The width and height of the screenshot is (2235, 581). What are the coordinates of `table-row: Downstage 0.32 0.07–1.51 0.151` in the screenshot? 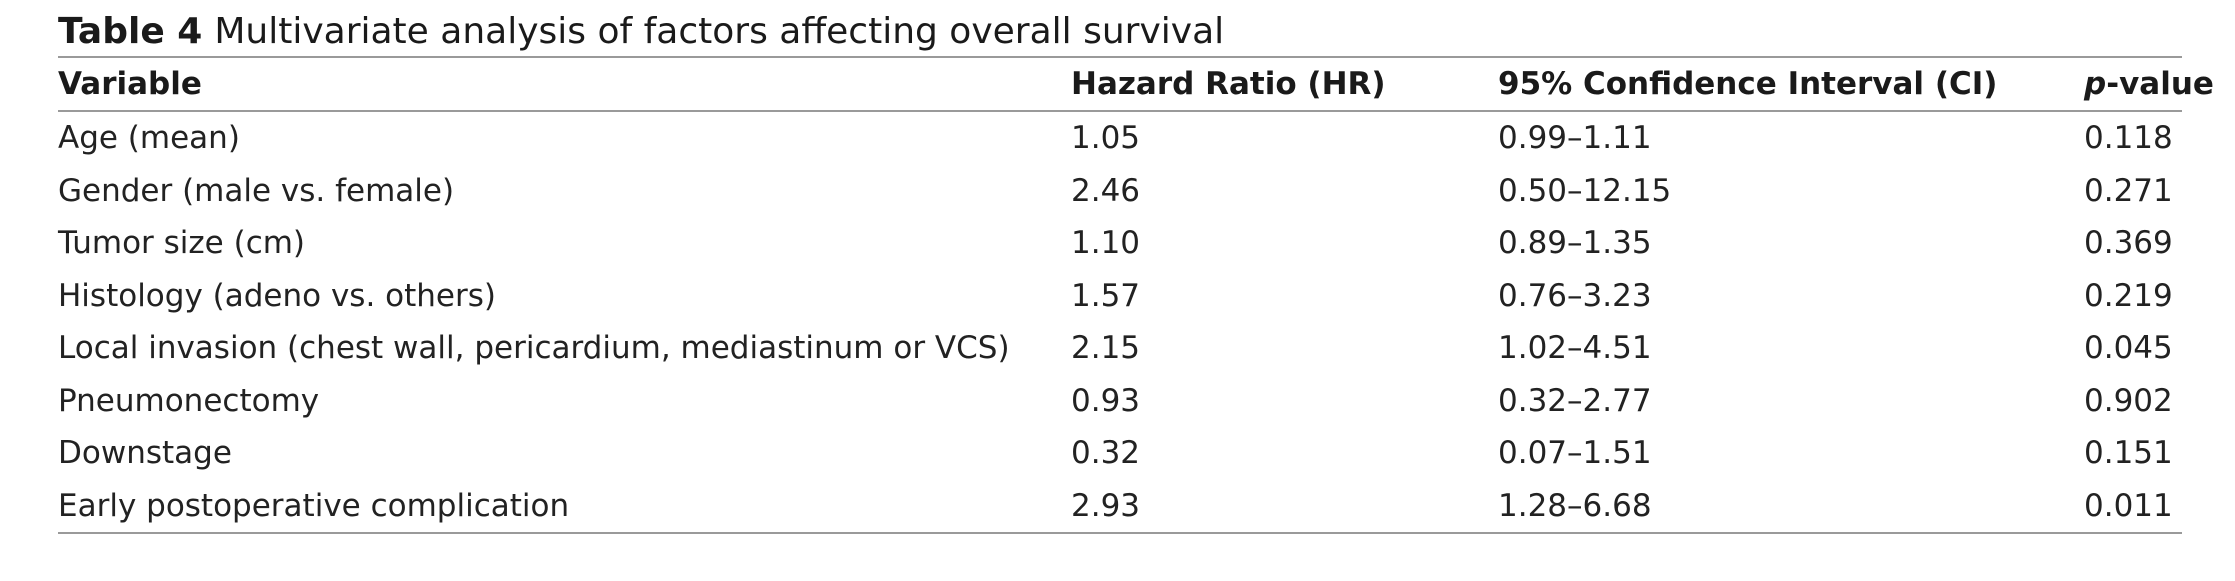 It's located at (1120, 453).